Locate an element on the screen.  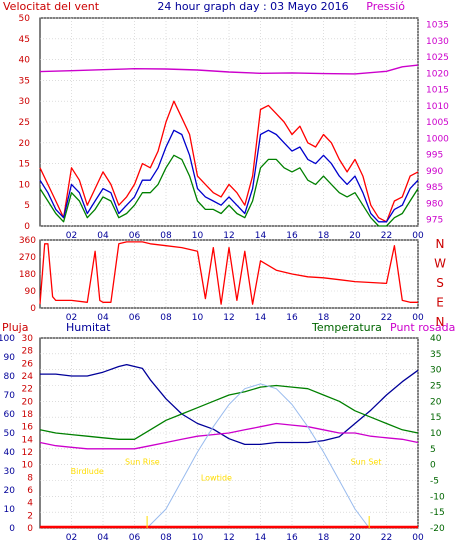
pressure-y-tick-1000: 1000 is located at coordinates (437, 139).